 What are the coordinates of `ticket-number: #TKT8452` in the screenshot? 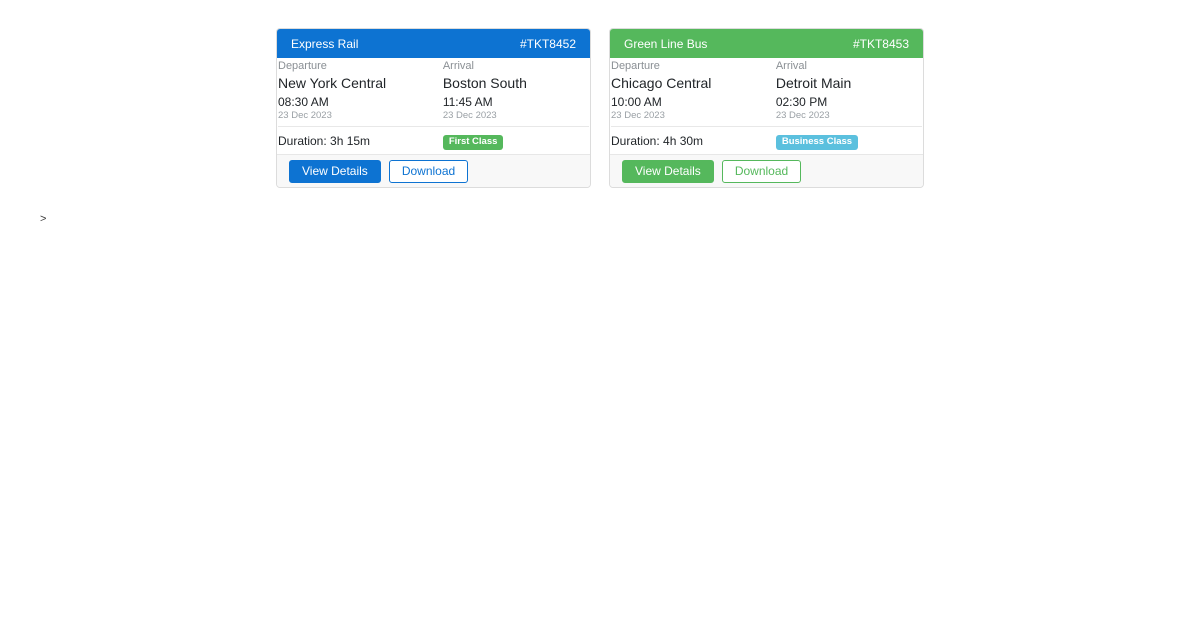 It's located at (547, 43).